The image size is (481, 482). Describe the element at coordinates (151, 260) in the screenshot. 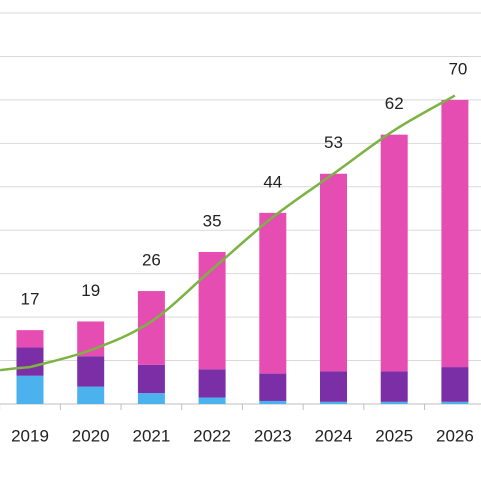

I see `total-label: 26` at that location.